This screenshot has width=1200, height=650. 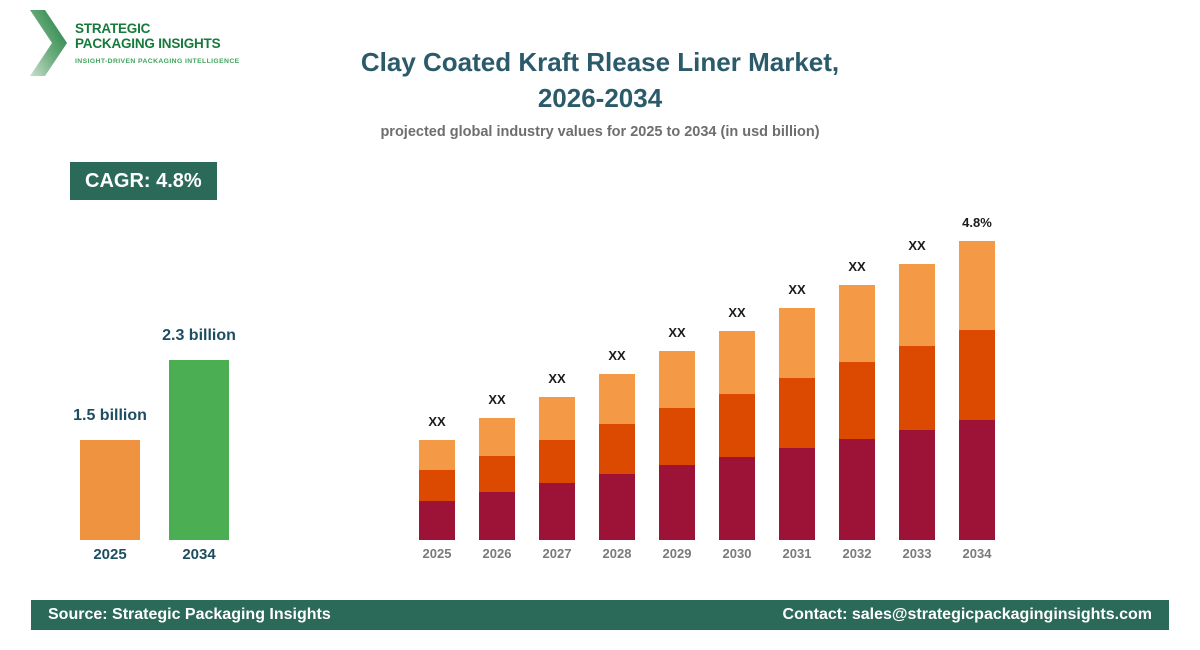 I want to click on summary-bar-column-2025: 1.5 billion 2025, so click(x=110, y=485).